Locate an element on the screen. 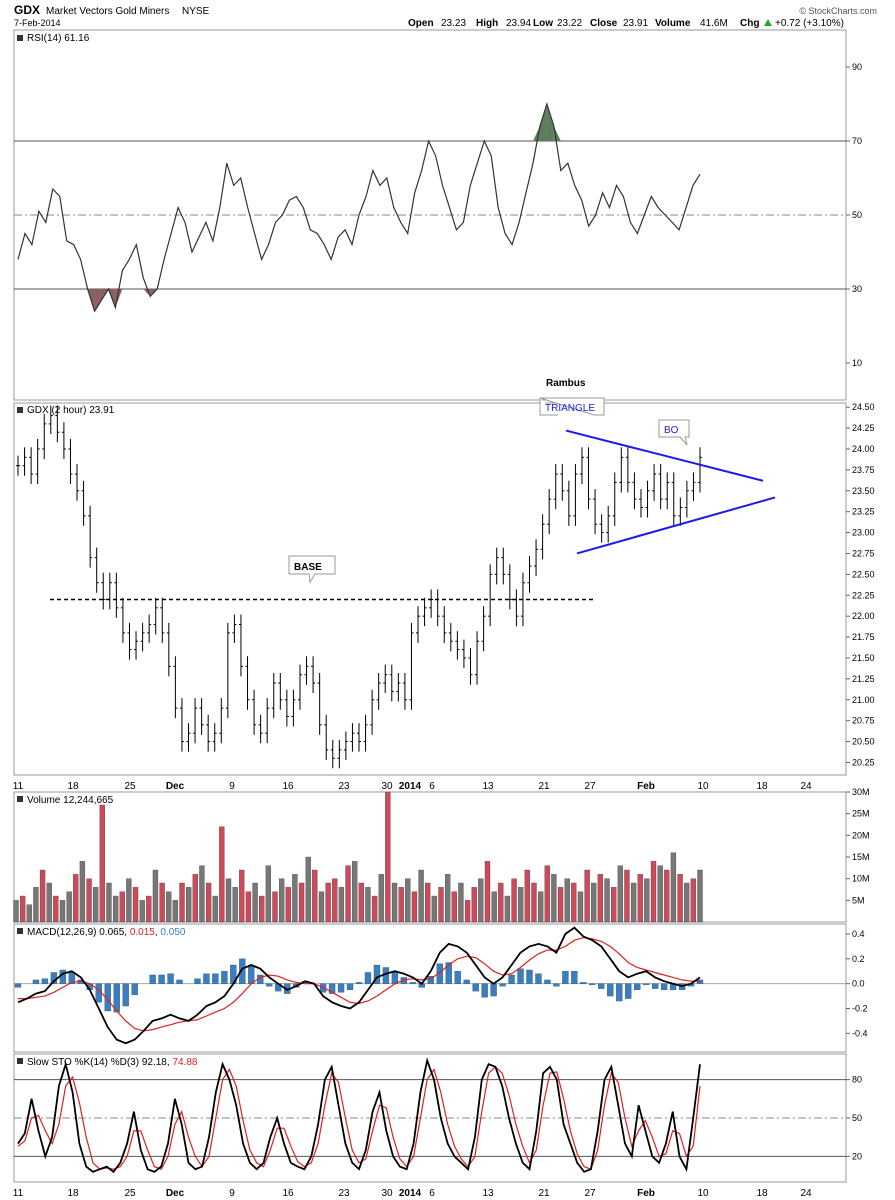 Image resolution: width=895 pixels, height=1200 pixels. macd-ytick-label: -0.2 is located at coordinates (860, 1009).